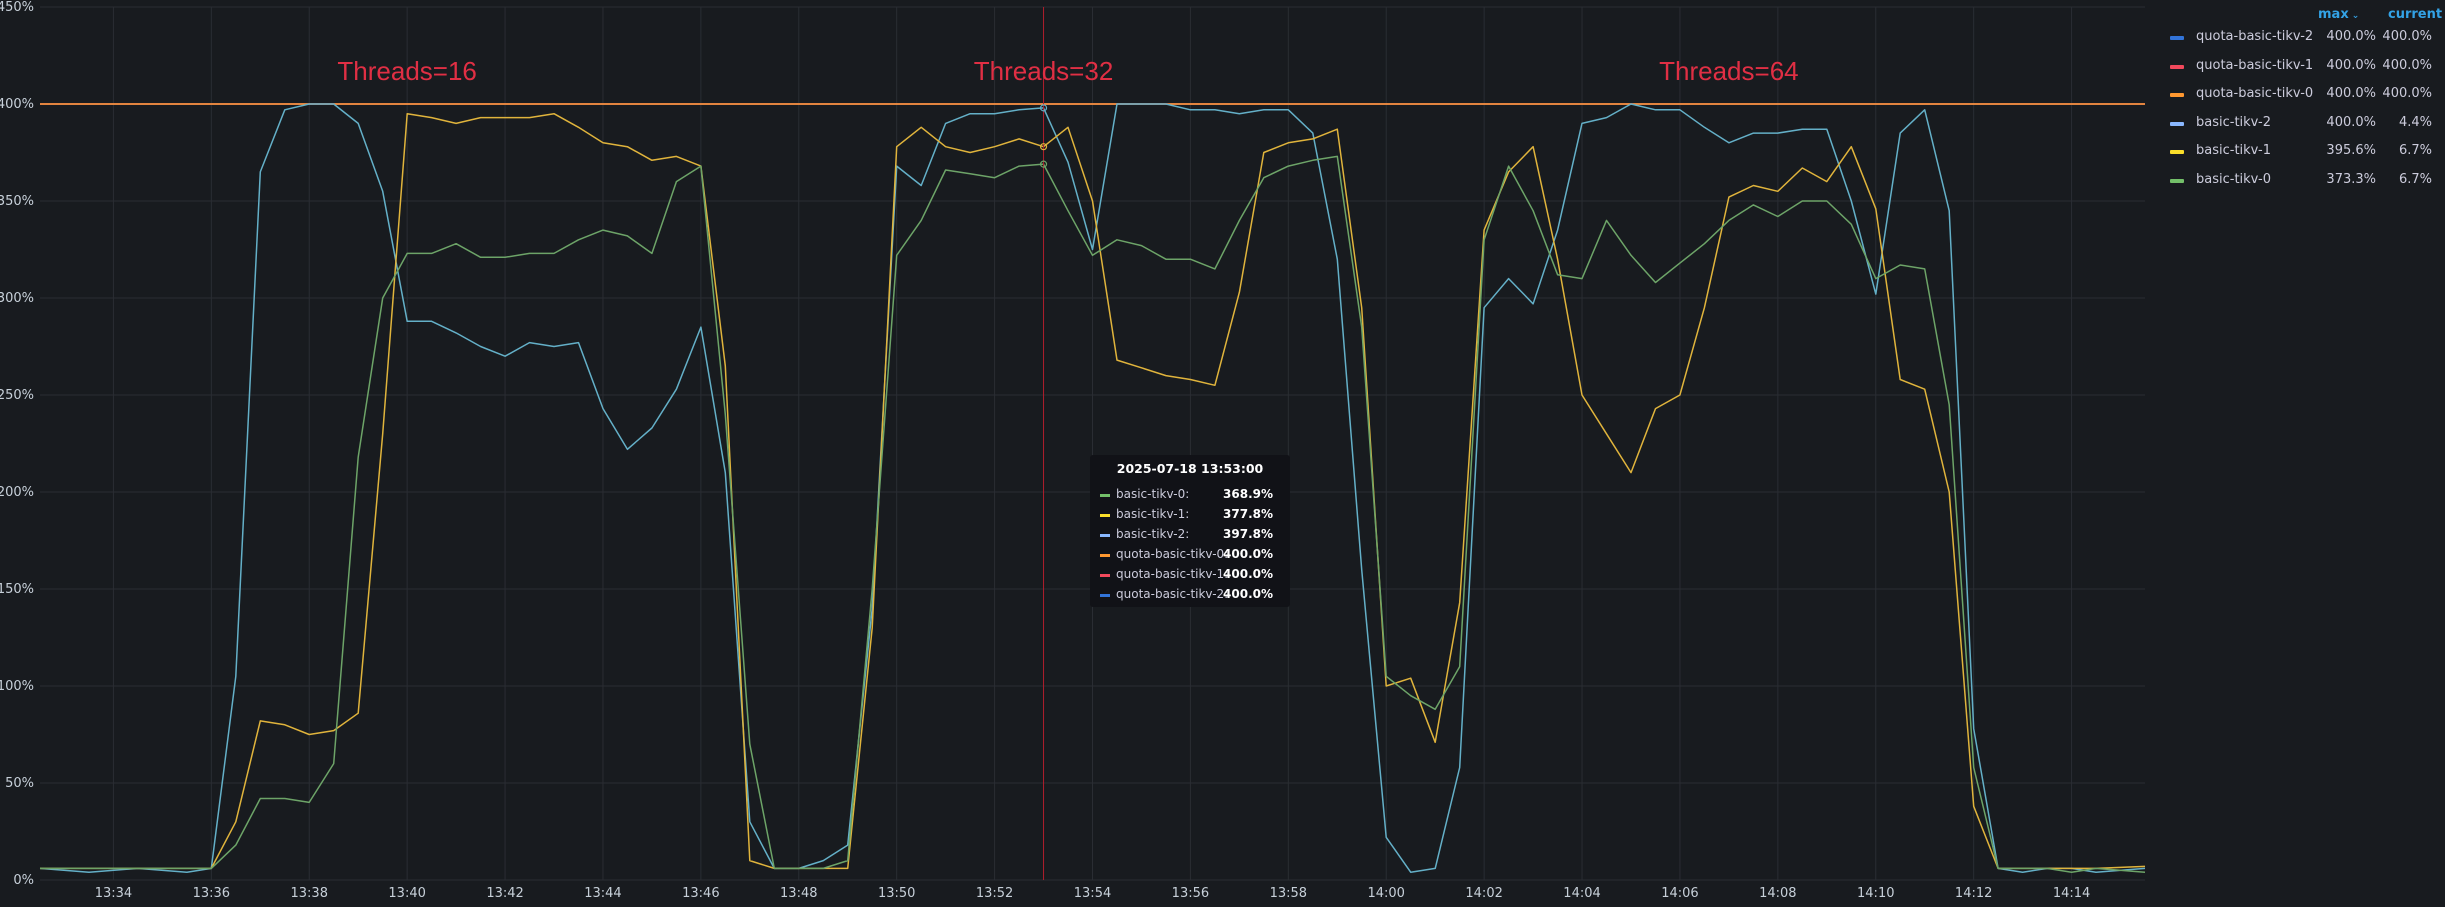 Image resolution: width=2445 pixels, height=907 pixels. I want to click on tooltip-value: 397.8%, so click(1248, 534).